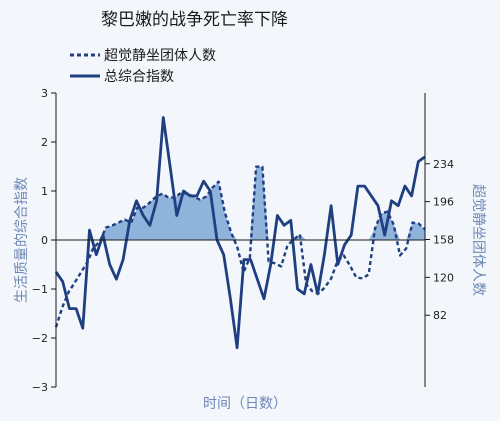 This screenshot has height=421, width=500. What do you see at coordinates (478, 240) in the screenshot?
I see `right-axis-title: 超觉静坐团体人数` at bounding box center [478, 240].